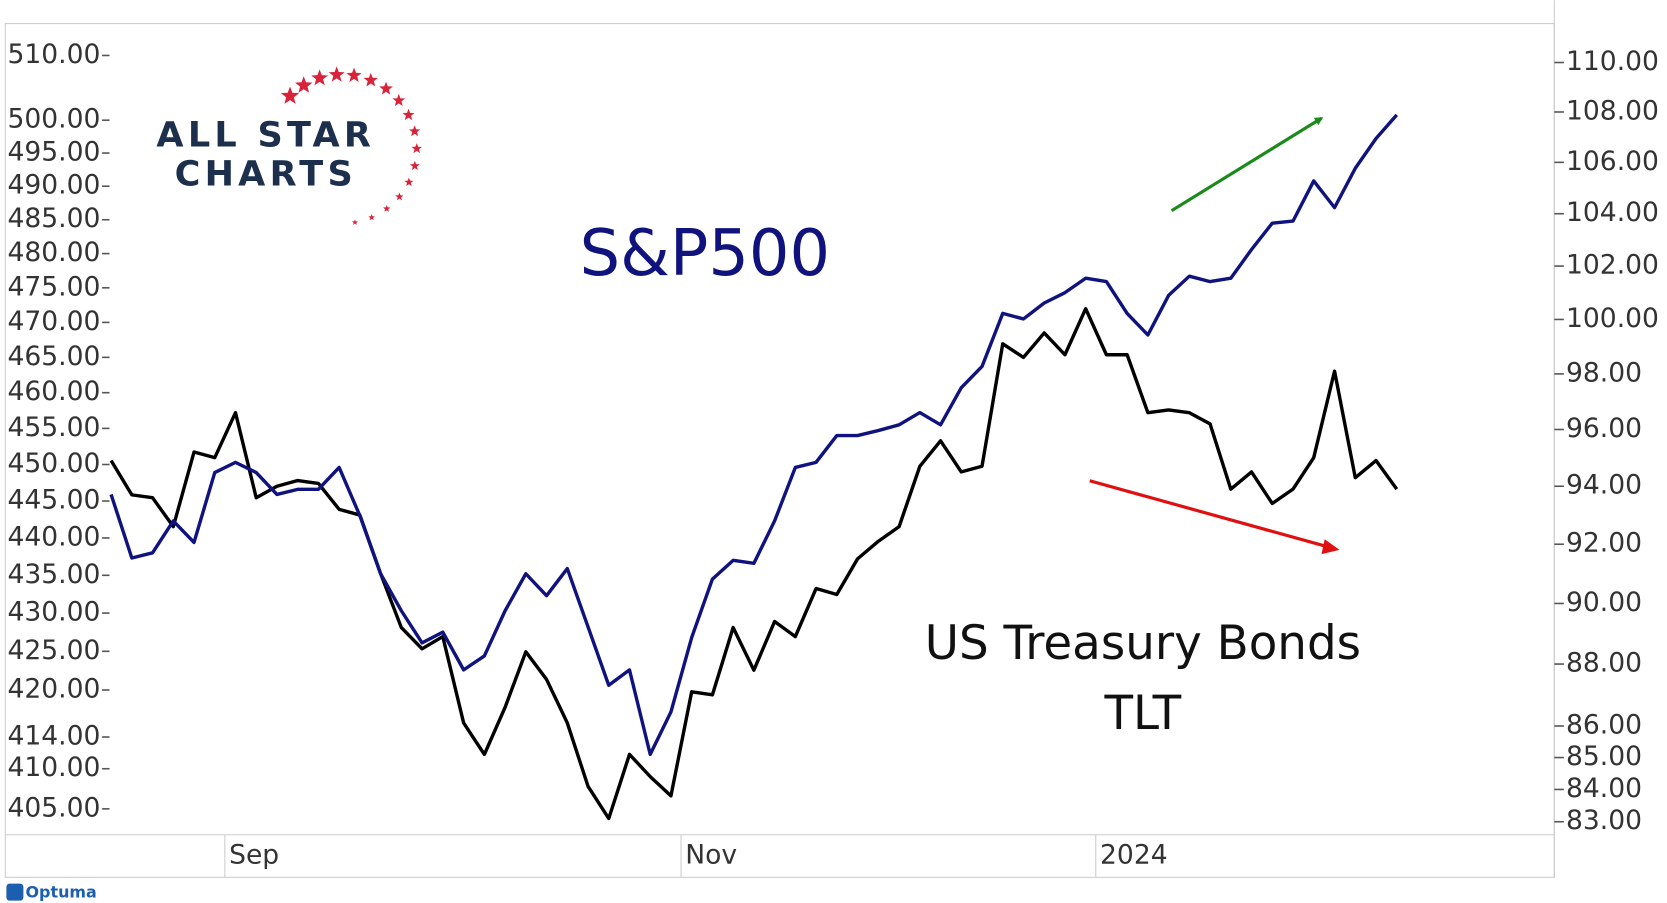 The width and height of the screenshot is (1667, 903). What do you see at coordinates (53, 185) in the screenshot?
I see `y-tick-label: 490.00` at bounding box center [53, 185].